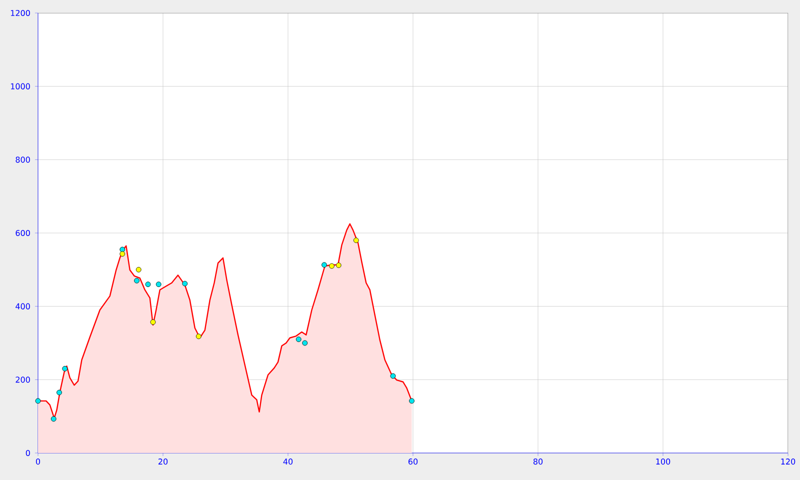 The width and height of the screenshot is (800, 480). I want to click on y-tick-label: 600, so click(23, 233).